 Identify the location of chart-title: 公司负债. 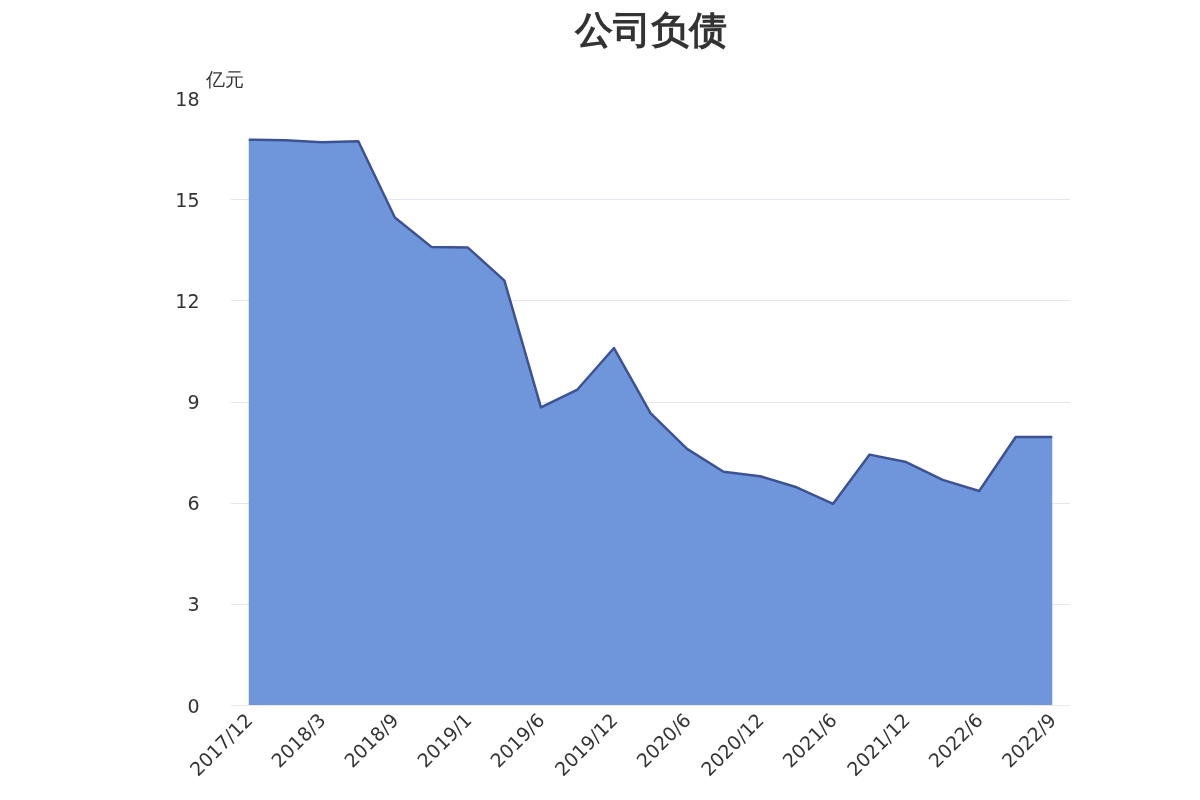
(650, 29).